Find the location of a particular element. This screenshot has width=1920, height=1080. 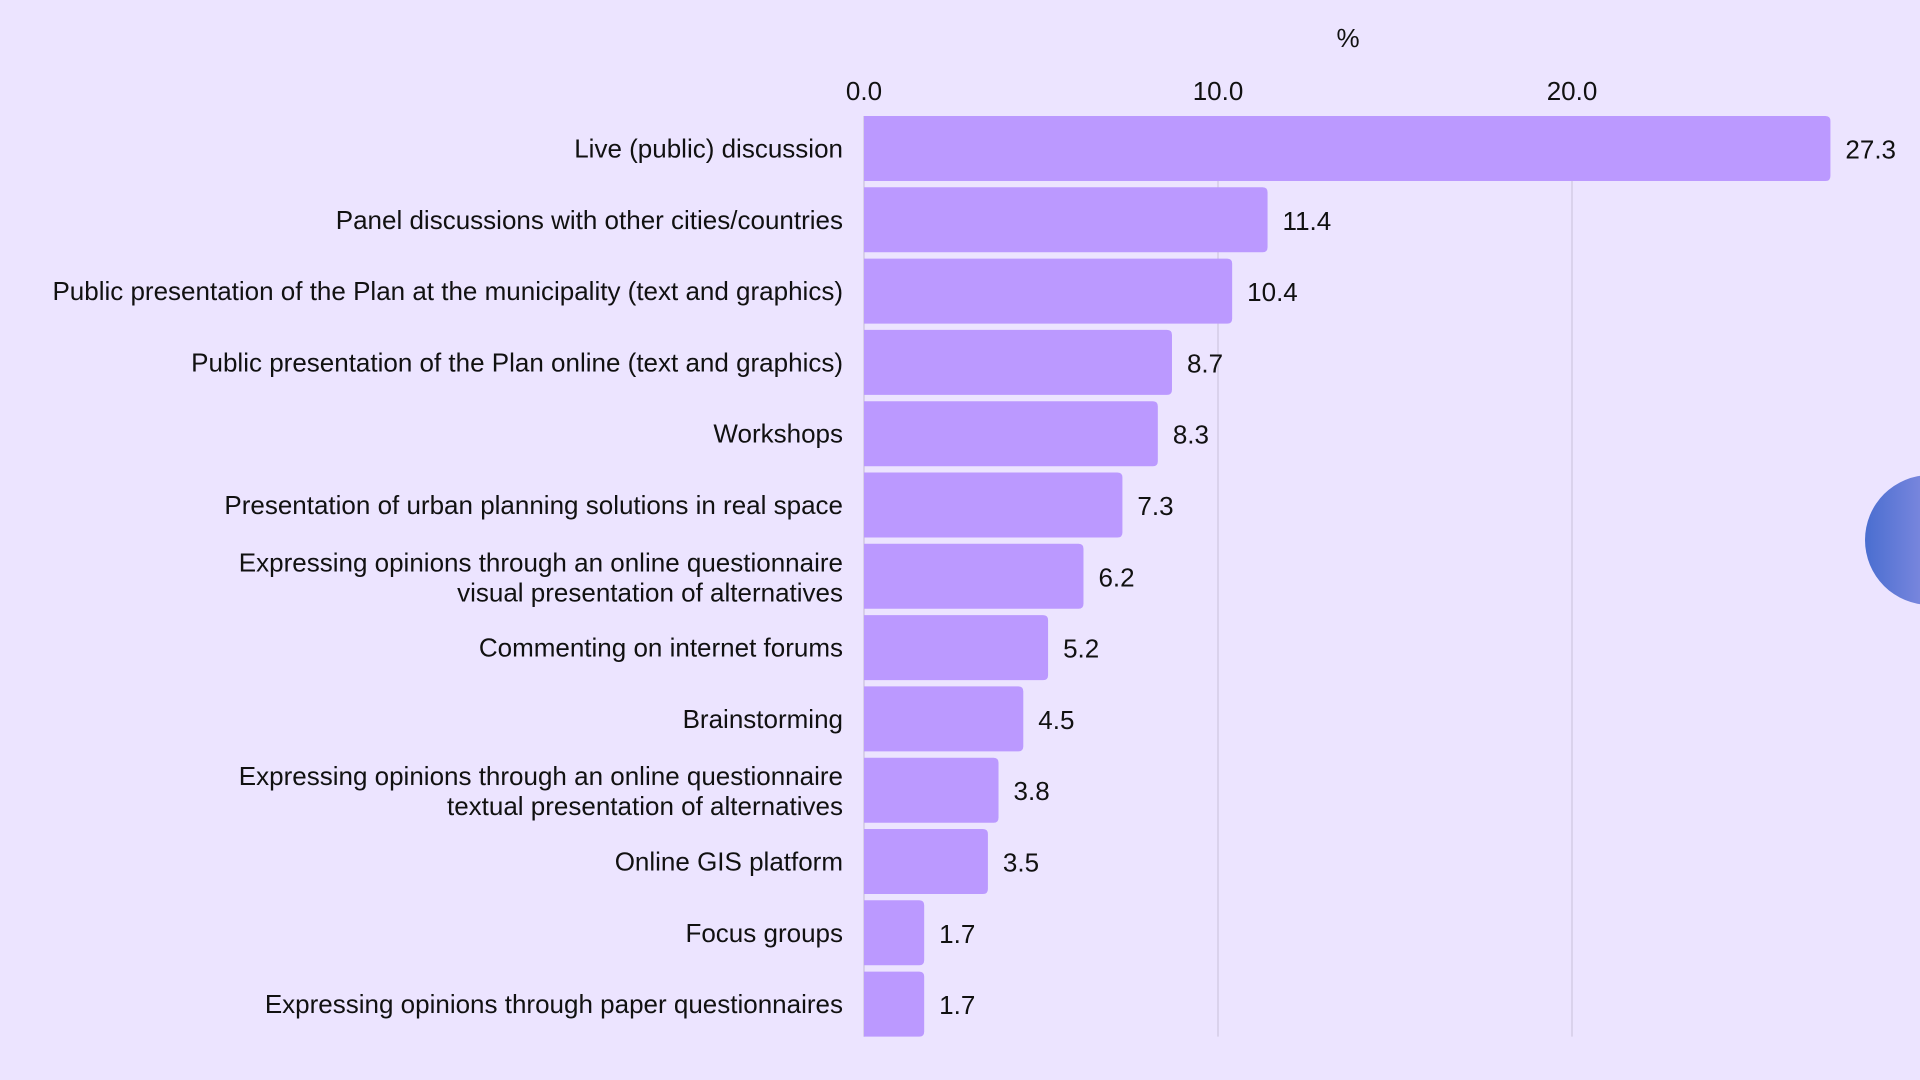

value-label: 3.5 is located at coordinates (1021, 863).